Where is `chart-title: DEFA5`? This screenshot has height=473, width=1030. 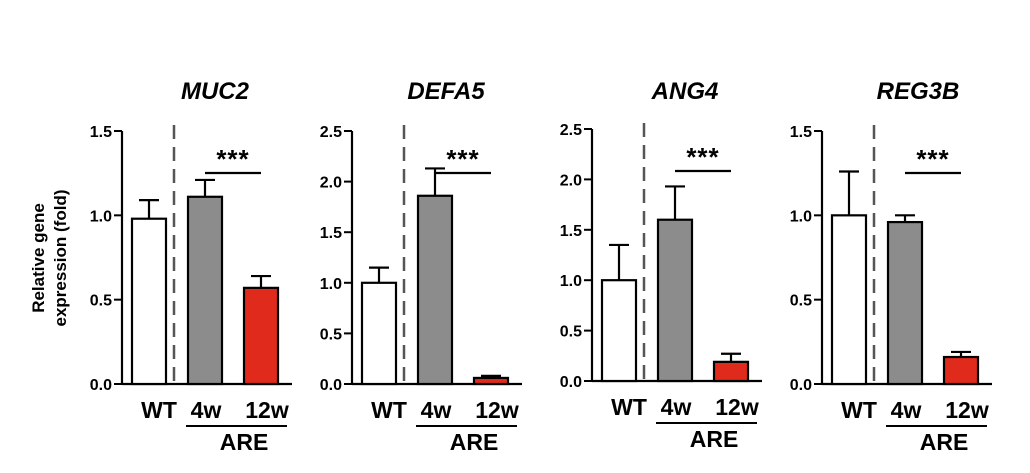 chart-title: DEFA5 is located at coordinates (446, 91).